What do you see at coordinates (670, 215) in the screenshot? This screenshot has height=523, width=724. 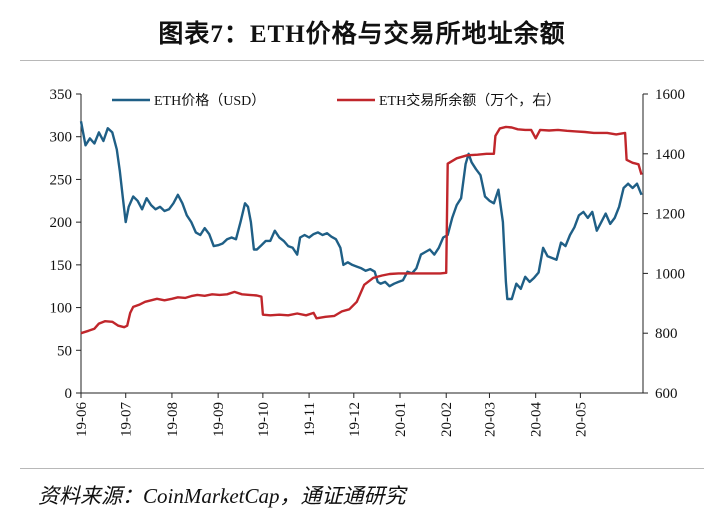 I see `right-tick-label: 1200` at bounding box center [670, 215].